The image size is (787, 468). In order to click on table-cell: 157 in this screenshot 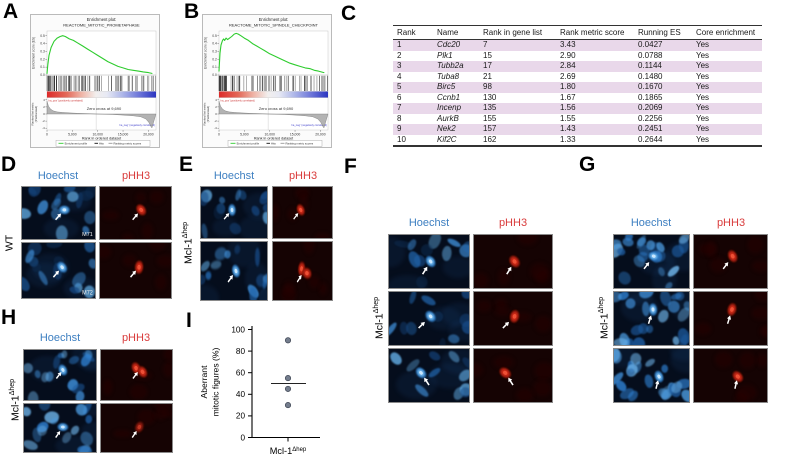, I will do `click(490, 128)`.